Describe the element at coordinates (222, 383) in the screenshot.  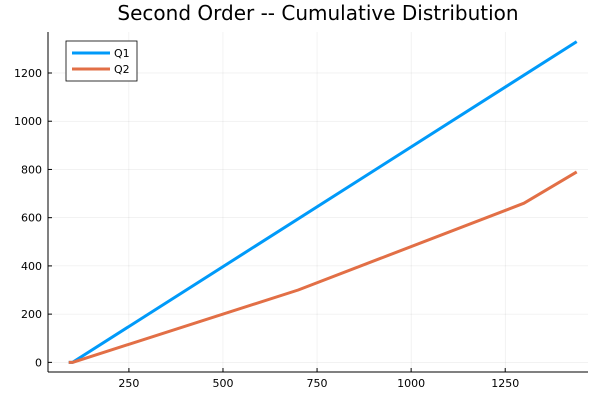
I see `x-tick-label: 500` at that location.